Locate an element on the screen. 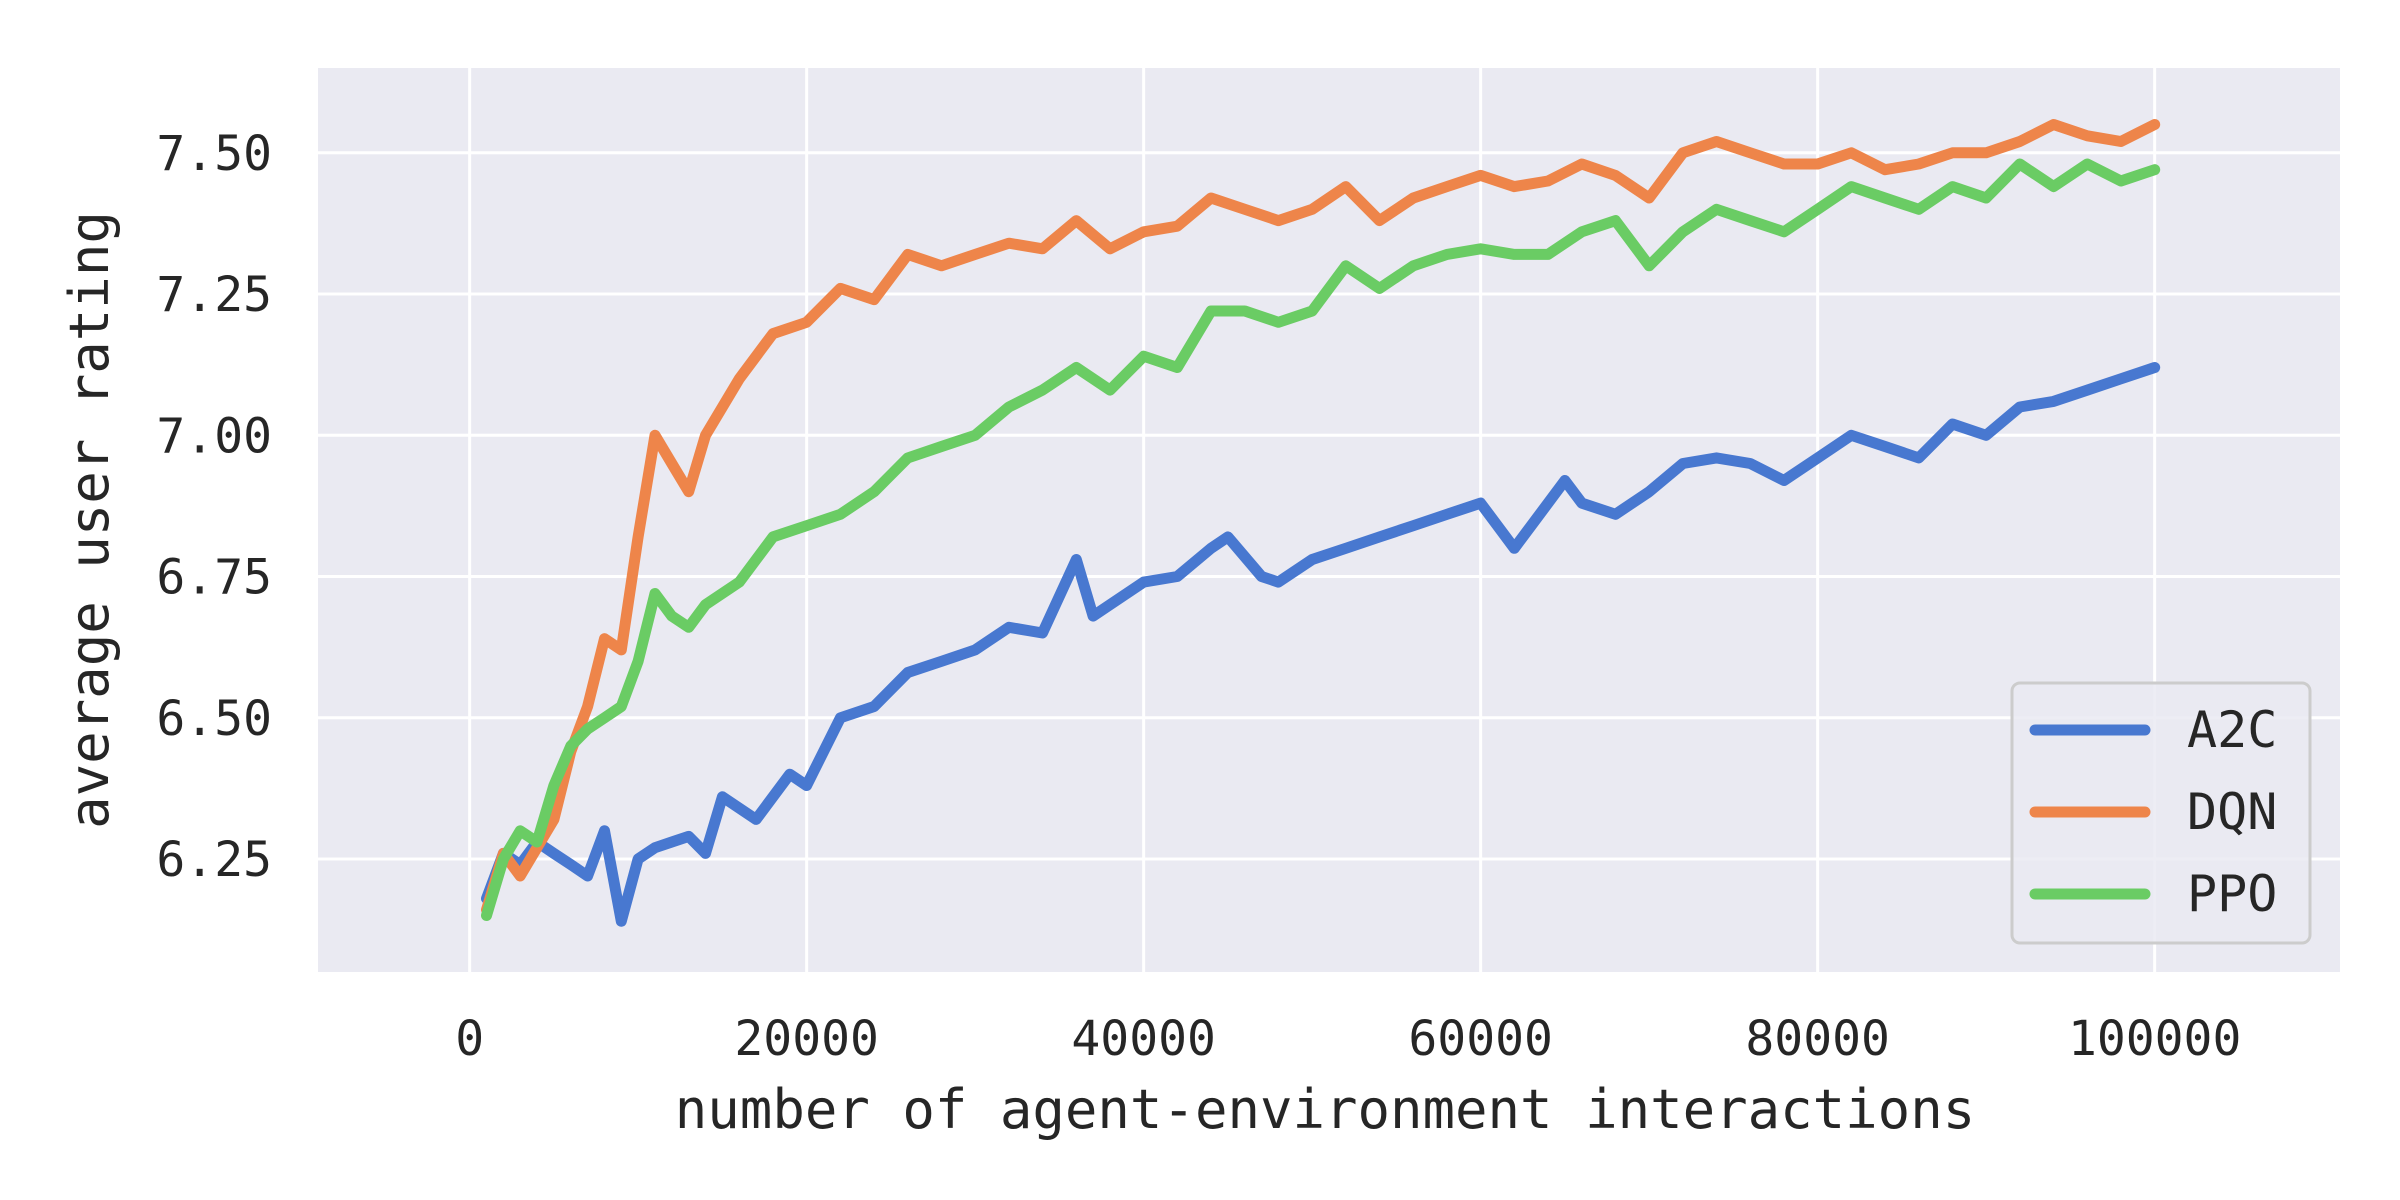 This screenshot has height=1200, width=2400. legend-label-ppo: PPO is located at coordinates (2232, 894).